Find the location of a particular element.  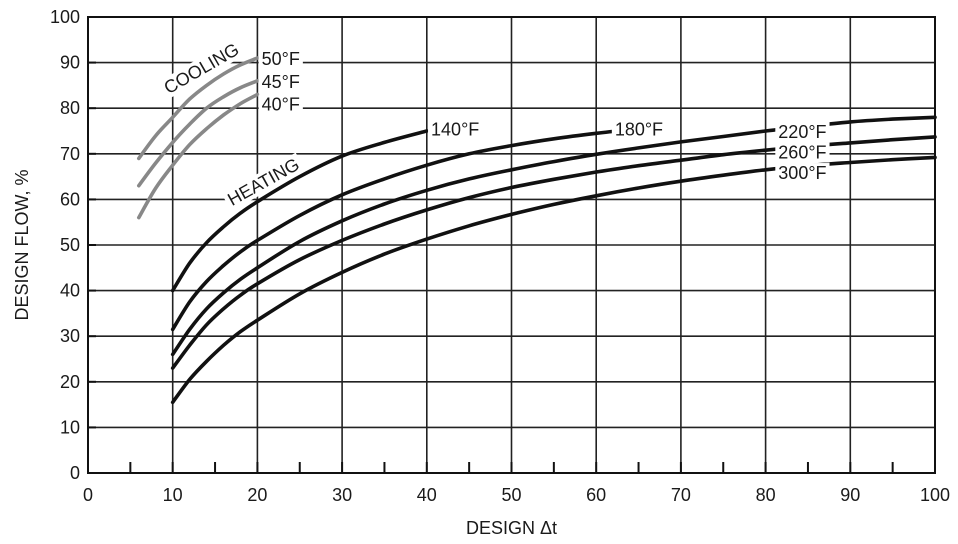

x-tick-label-30: 30 is located at coordinates (342, 495).